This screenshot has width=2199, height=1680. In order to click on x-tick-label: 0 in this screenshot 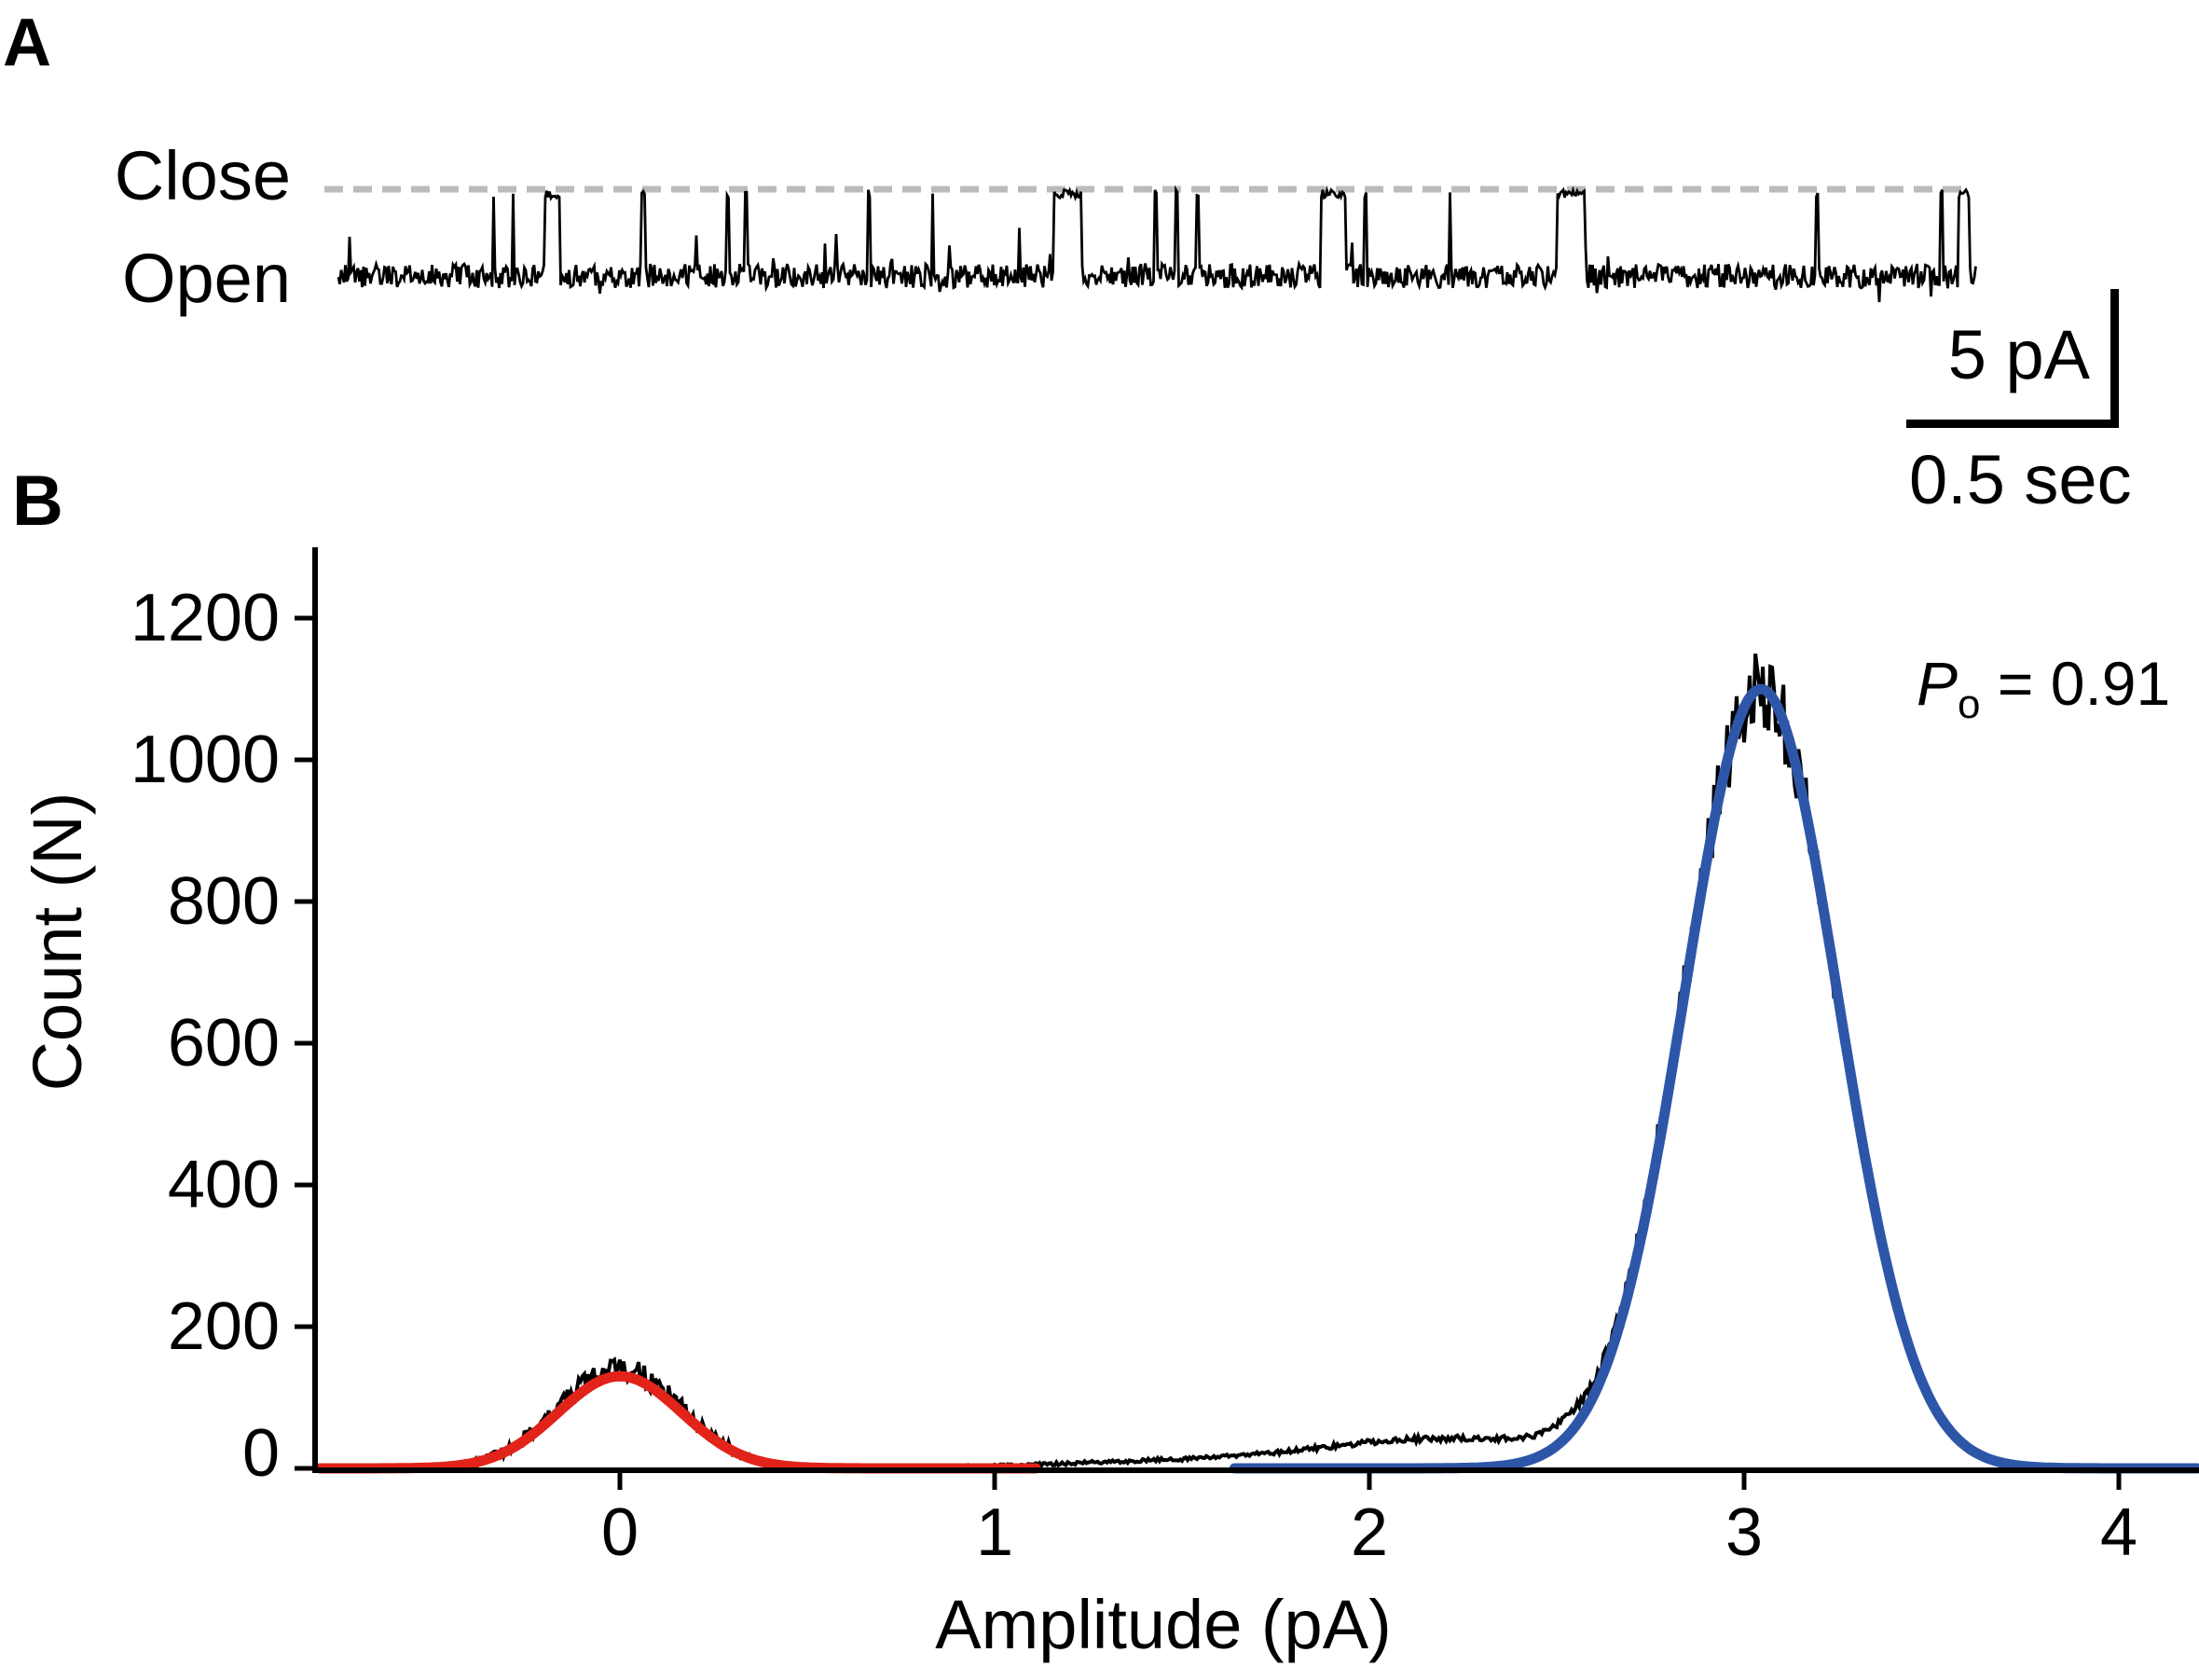, I will do `click(619, 1532)`.